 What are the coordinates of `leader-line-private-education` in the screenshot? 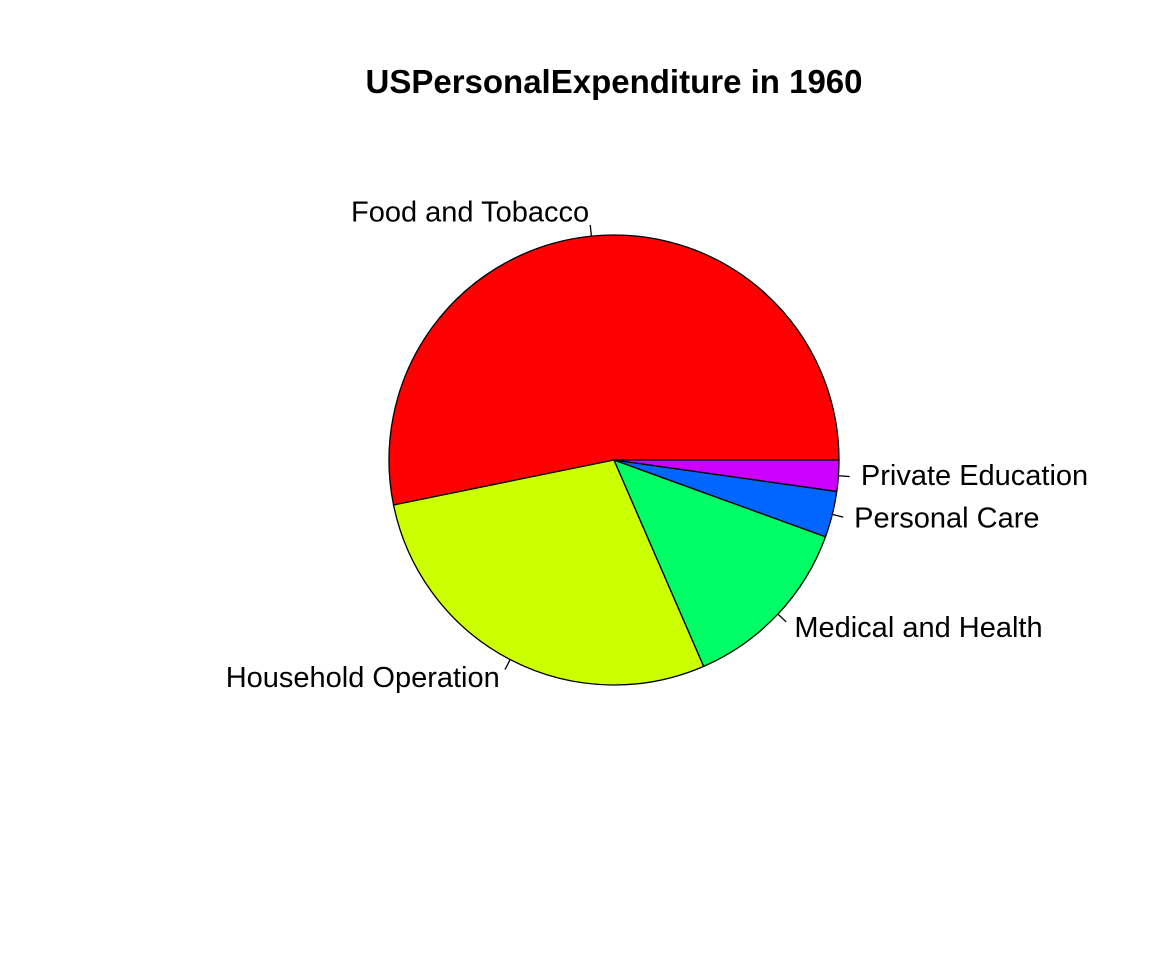 It's located at (844, 476).